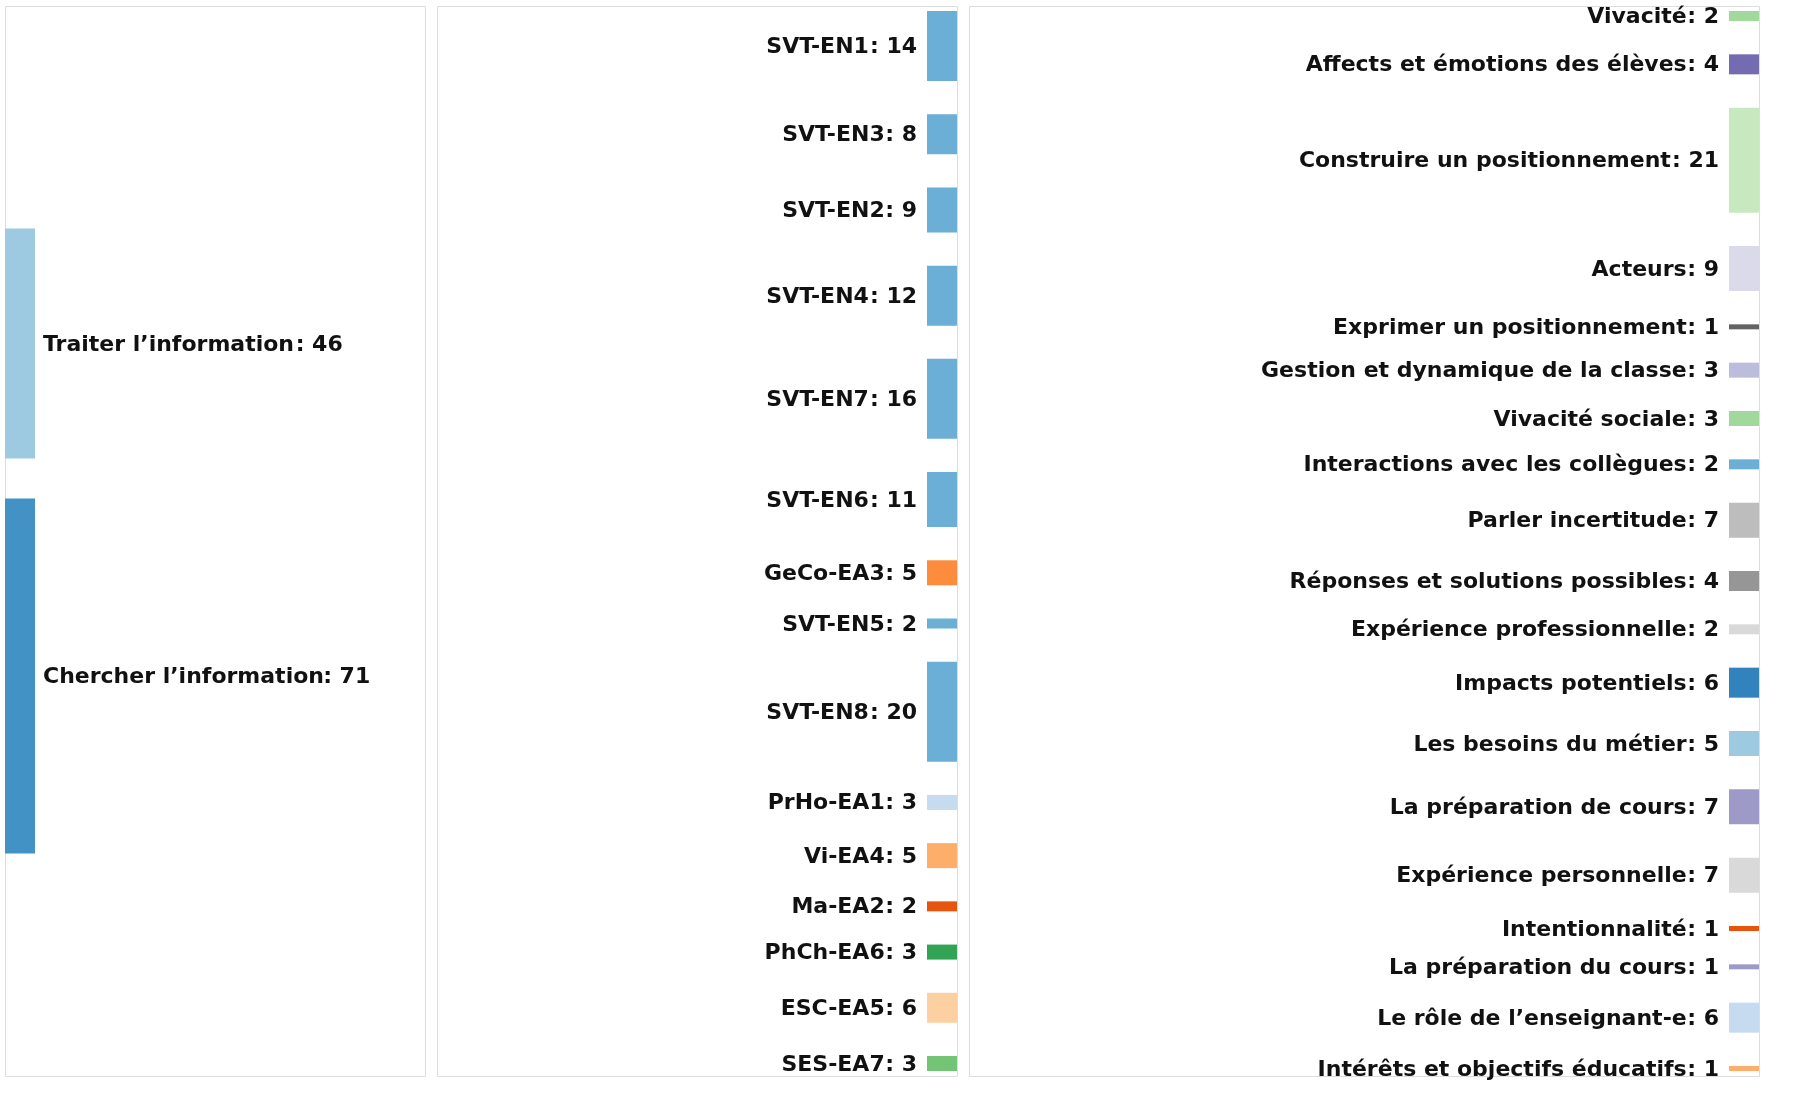 This screenshot has width=1806, height=1097. What do you see at coordinates (319, 343) in the screenshot?
I see `data-label: : 46` at bounding box center [319, 343].